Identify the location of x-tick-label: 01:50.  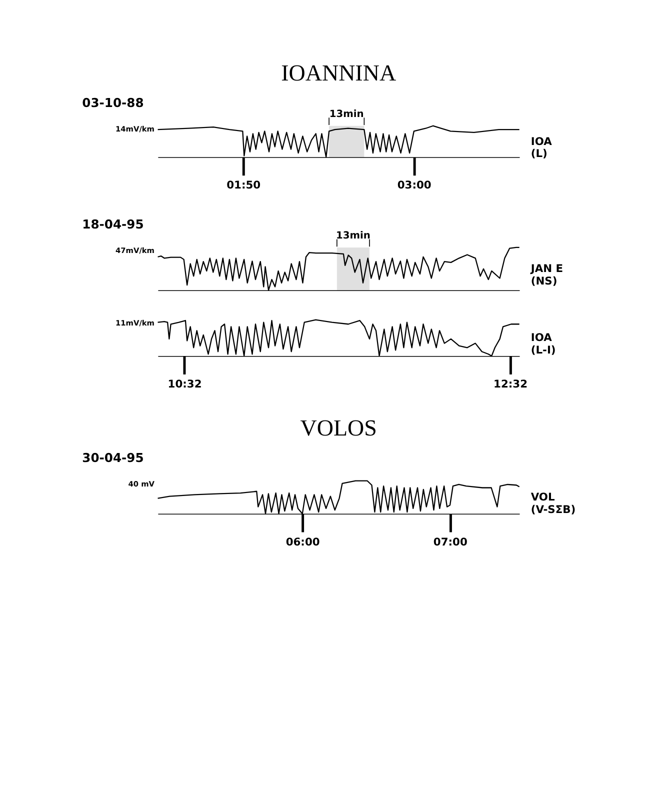
(243, 185).